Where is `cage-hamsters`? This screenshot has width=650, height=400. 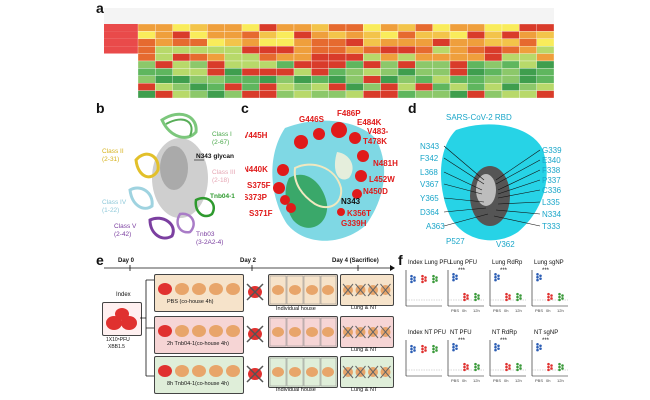
cage-hamsters is located at coordinates (199, 331).